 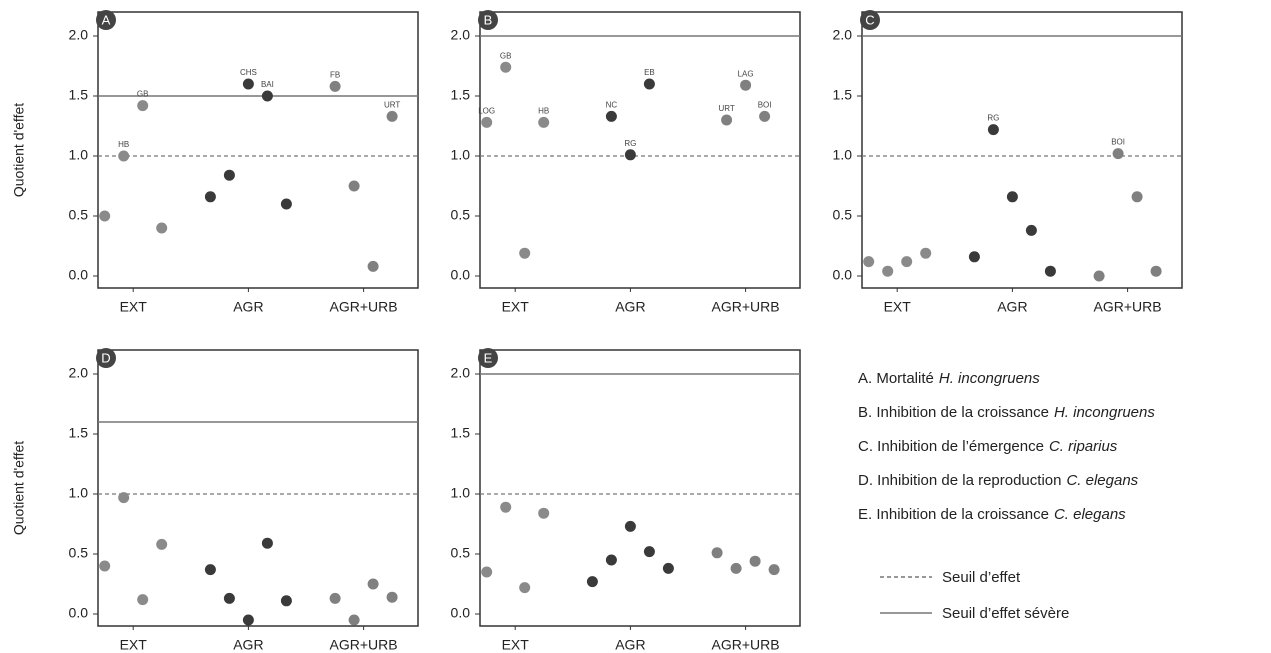 I want to click on point-label: CHS, so click(x=248, y=72).